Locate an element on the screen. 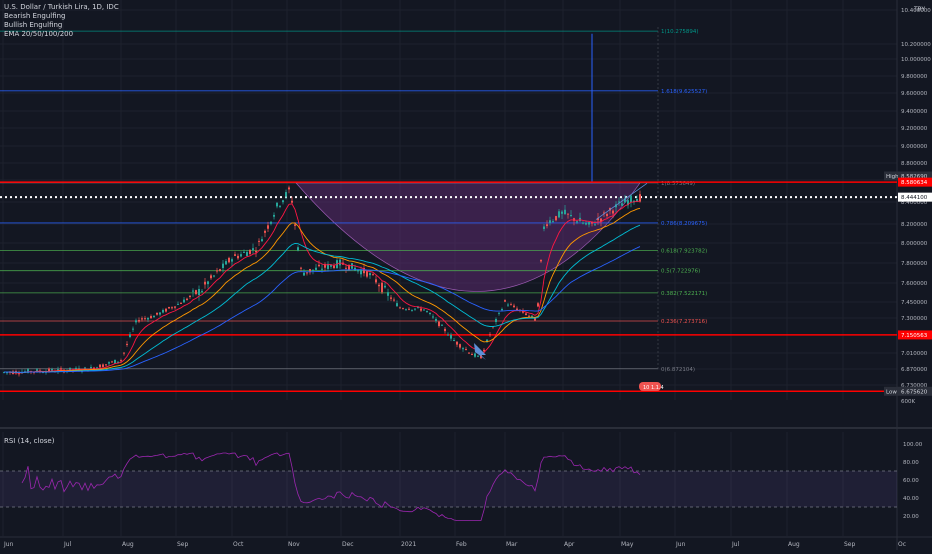 The width and height of the screenshot is (932, 554). high-badge-label-bg is located at coordinates (891, 176).